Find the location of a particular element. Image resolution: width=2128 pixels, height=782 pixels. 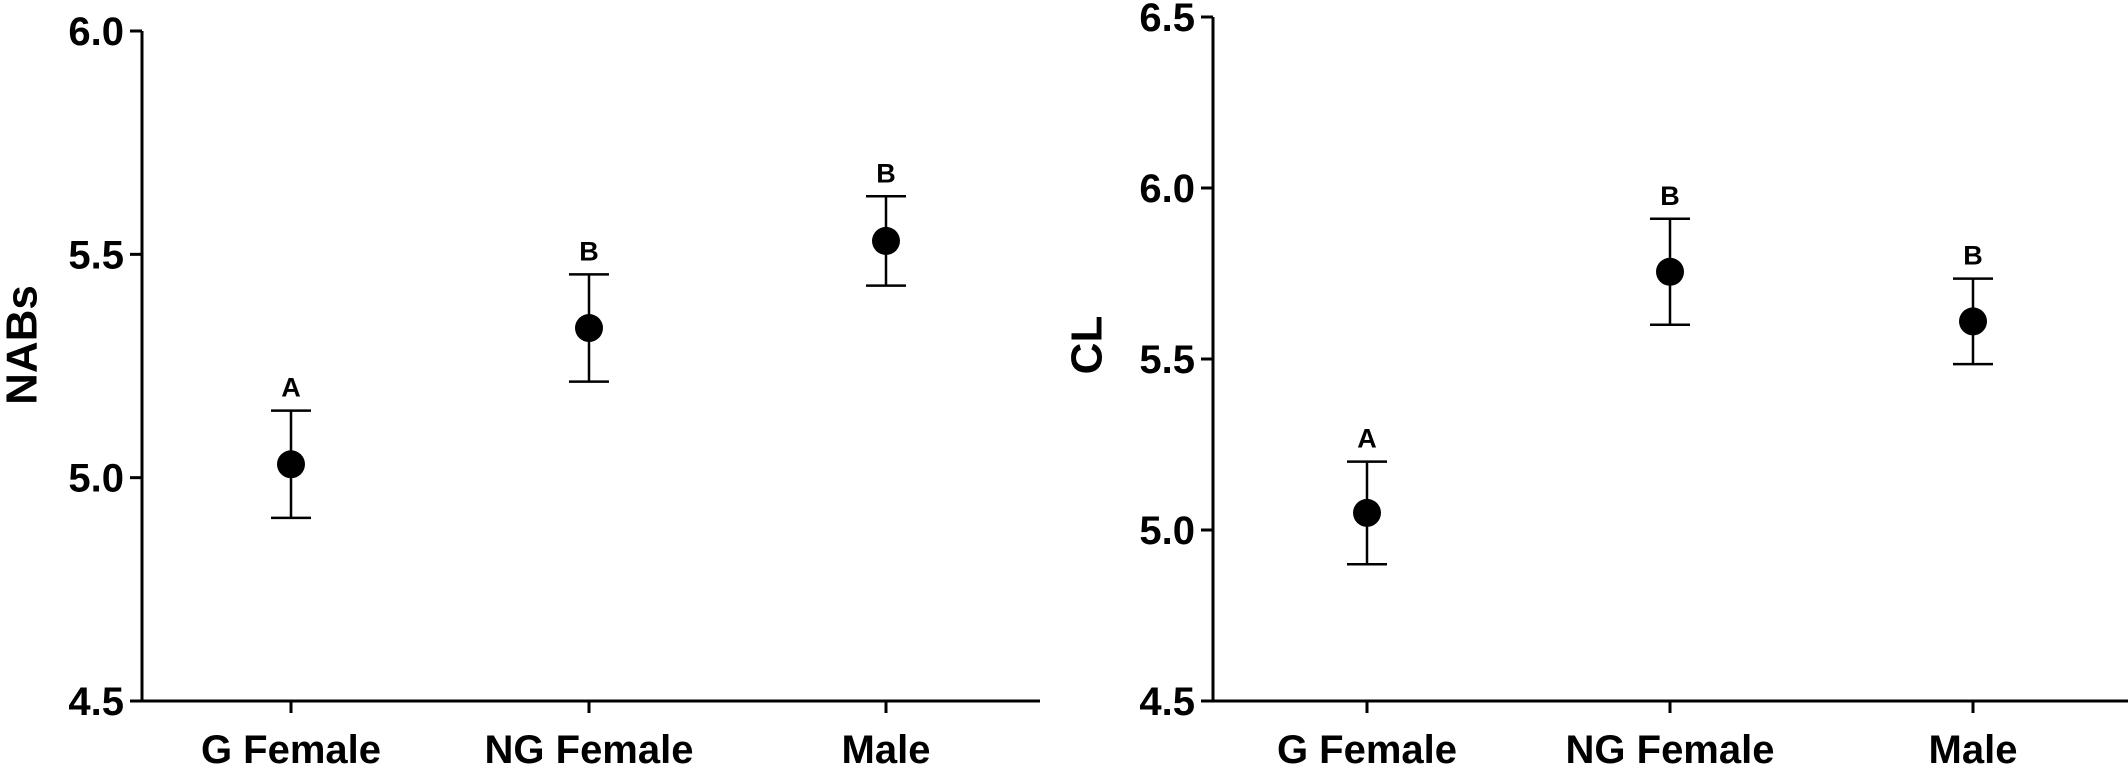

y-tick-label: 6.5 is located at coordinates (1167, 20).